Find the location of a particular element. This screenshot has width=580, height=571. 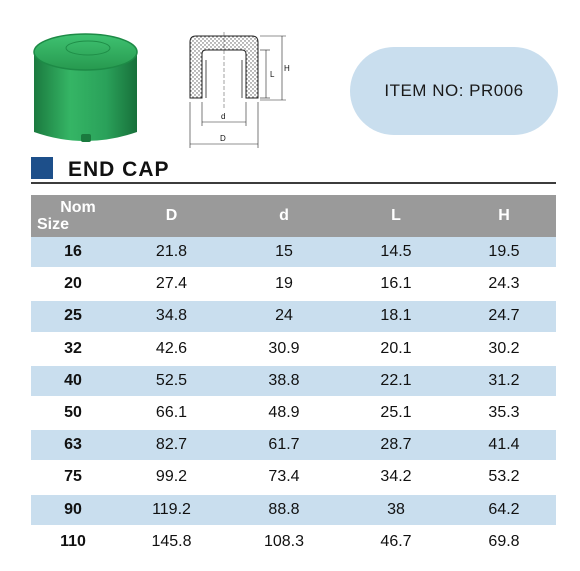

table-row: 110 145.8 108.3 46.7 69.8 is located at coordinates (293, 542).